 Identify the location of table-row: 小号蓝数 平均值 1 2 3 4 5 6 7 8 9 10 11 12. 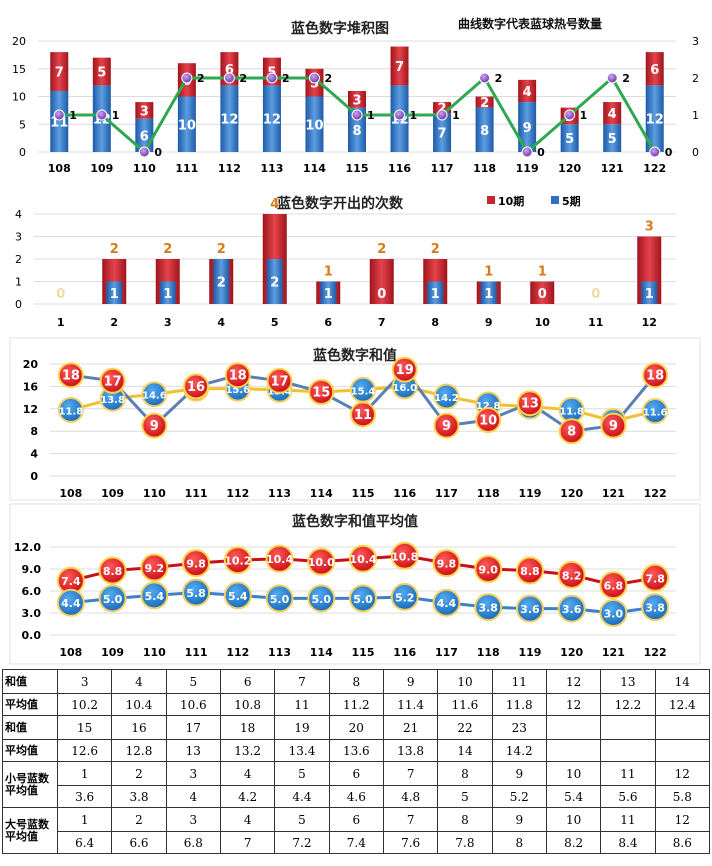
(356, 784).